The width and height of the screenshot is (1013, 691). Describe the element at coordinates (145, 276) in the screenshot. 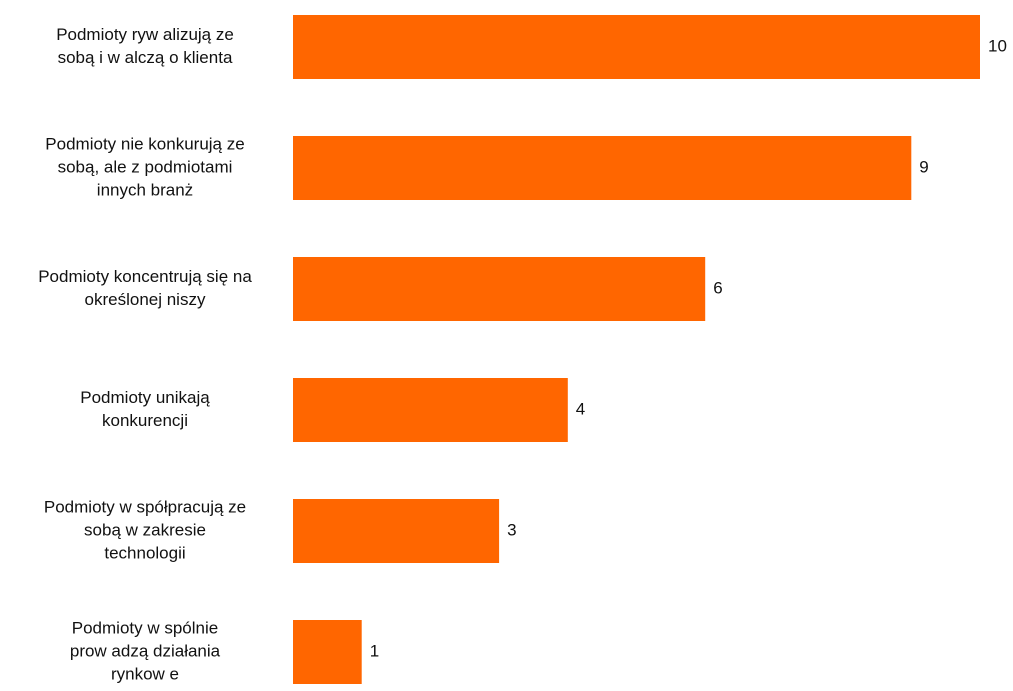

I see `category-label-line: Podmioty koncentrują się na` at that location.